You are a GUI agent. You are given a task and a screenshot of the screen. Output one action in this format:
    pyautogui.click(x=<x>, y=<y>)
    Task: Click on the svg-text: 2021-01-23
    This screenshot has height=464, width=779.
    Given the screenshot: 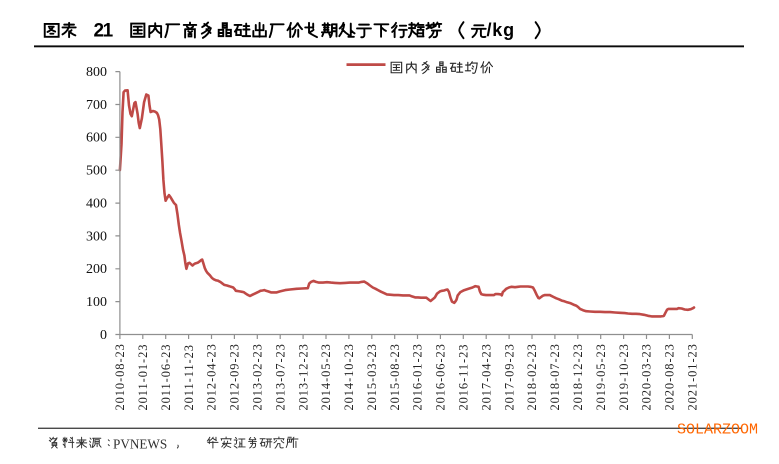 What is the action you would take?
    pyautogui.click(x=693, y=376)
    